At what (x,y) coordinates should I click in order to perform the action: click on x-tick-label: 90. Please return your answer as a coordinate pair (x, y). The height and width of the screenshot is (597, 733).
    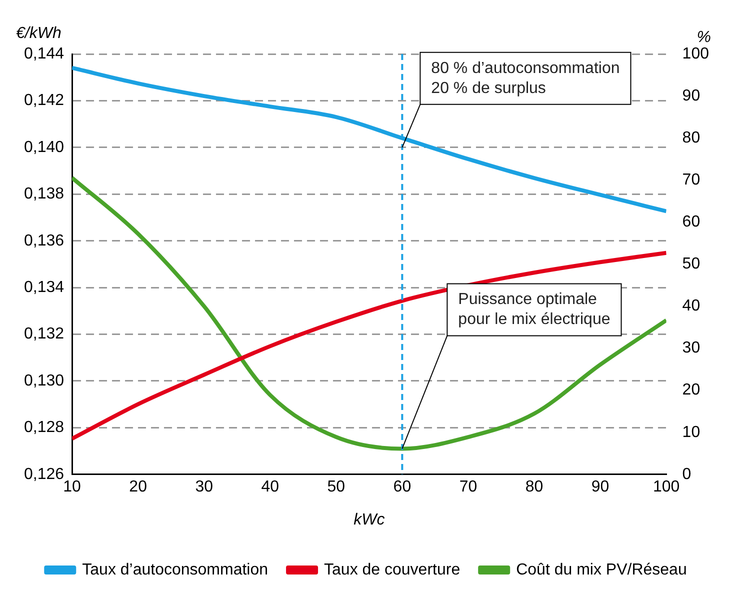
    Looking at the image, I should click on (600, 487).